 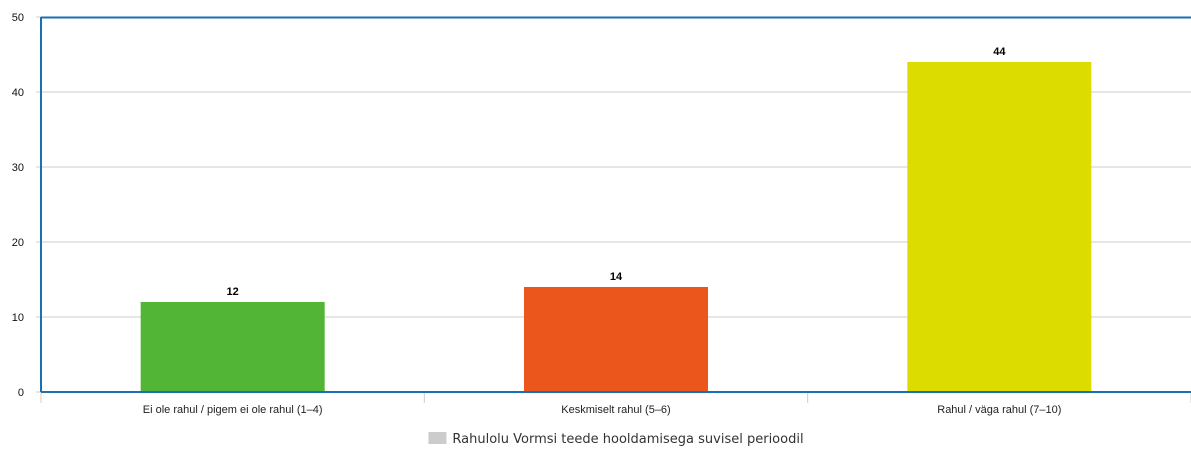 What do you see at coordinates (21, 393) in the screenshot?
I see `y-tick-label: 0` at bounding box center [21, 393].